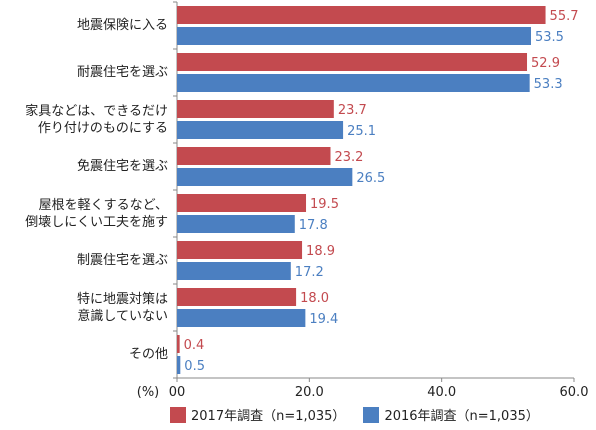 Image resolution: width=596 pixels, height=430 pixels. Describe the element at coordinates (361, 131) in the screenshot. I see `value-label: 25.1` at that location.